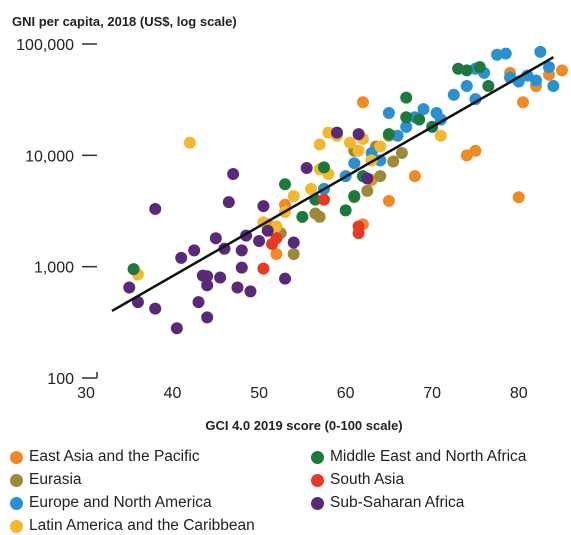 Image resolution: width=571 pixels, height=535 pixels. Describe the element at coordinates (303, 425) in the screenshot. I see `x-axis-title: GCI 4.0 2019 score (0-100 scale)` at that location.